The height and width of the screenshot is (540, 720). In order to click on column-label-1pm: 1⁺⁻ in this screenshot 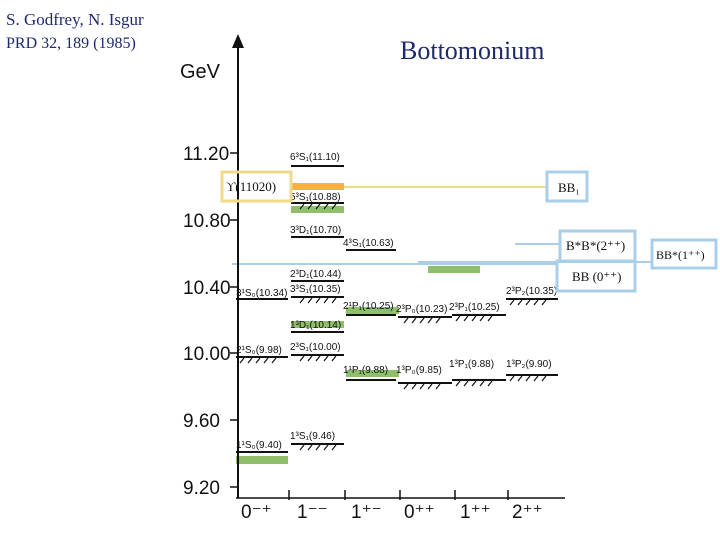, I will do `click(366, 512)`.